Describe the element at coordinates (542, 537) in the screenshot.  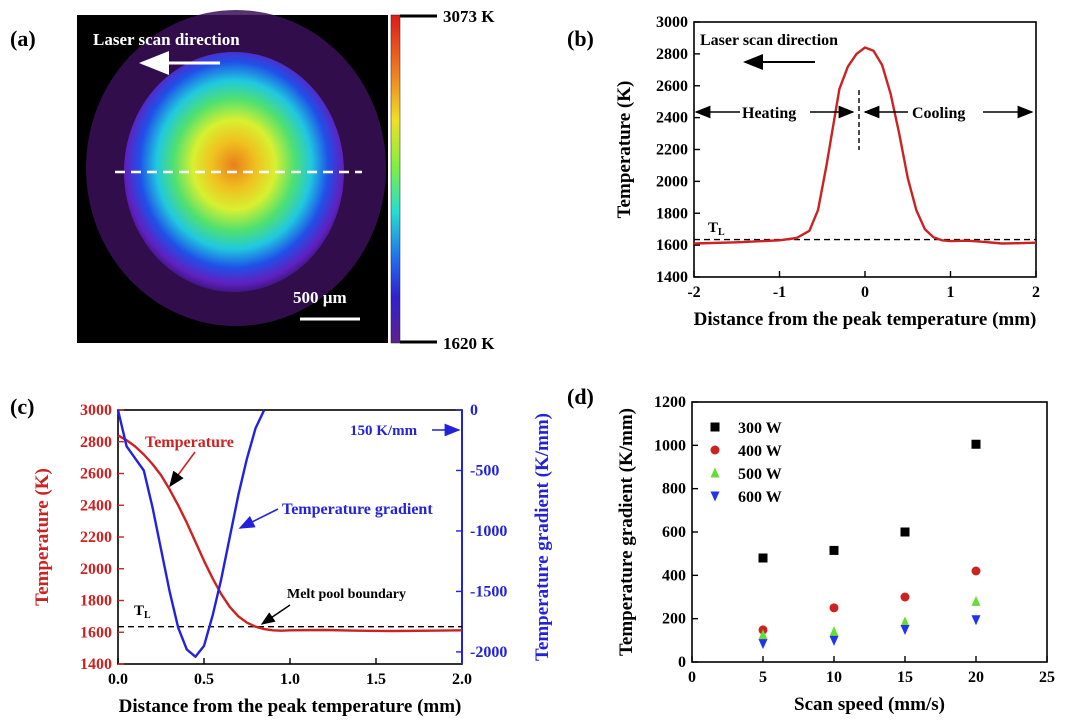
I see `y2-axis-label: Temperature gradient (K/mm)` at that location.